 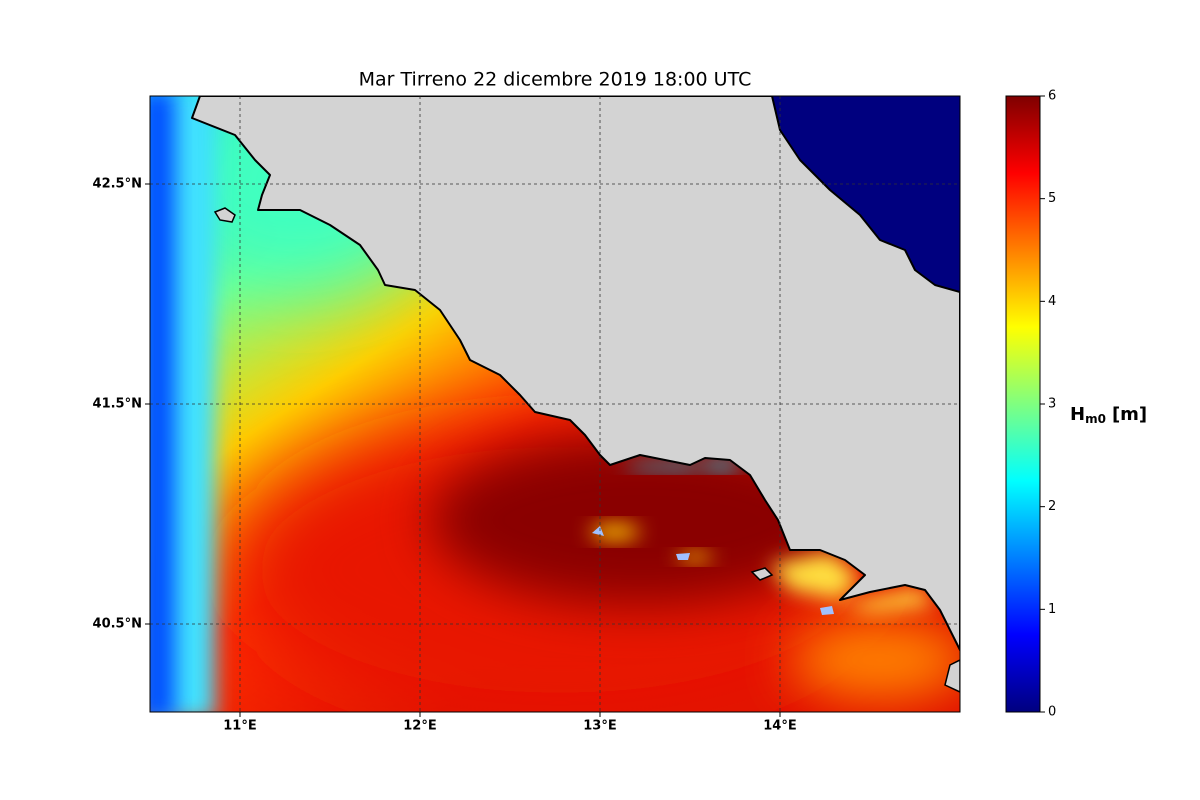 I want to click on colorbar-tick-label: 3, so click(x=1052, y=404).